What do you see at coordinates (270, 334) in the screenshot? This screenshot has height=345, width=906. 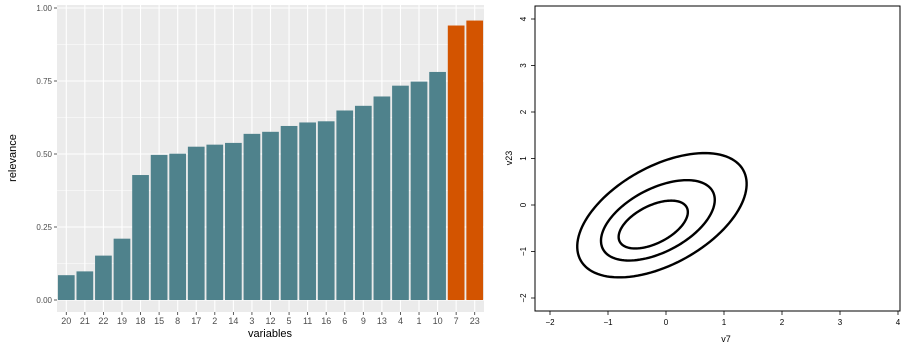 I see `x-axis-label: variables` at bounding box center [270, 334].